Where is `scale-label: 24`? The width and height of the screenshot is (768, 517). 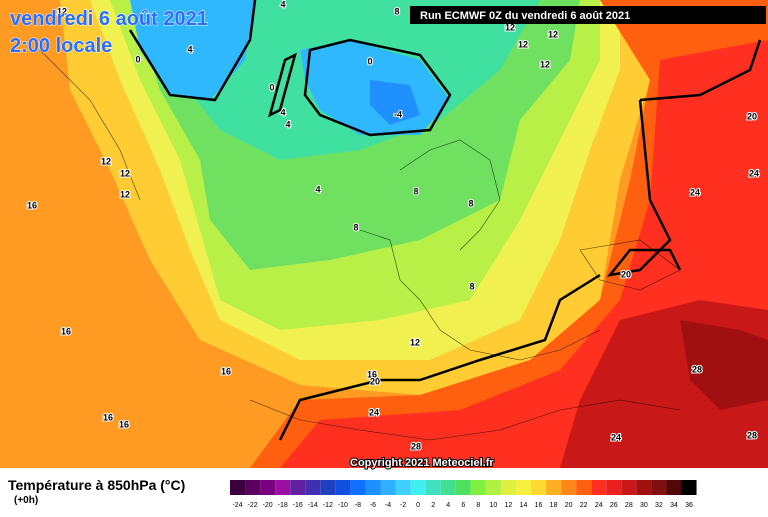 scale-label: 24 is located at coordinates (599, 505).